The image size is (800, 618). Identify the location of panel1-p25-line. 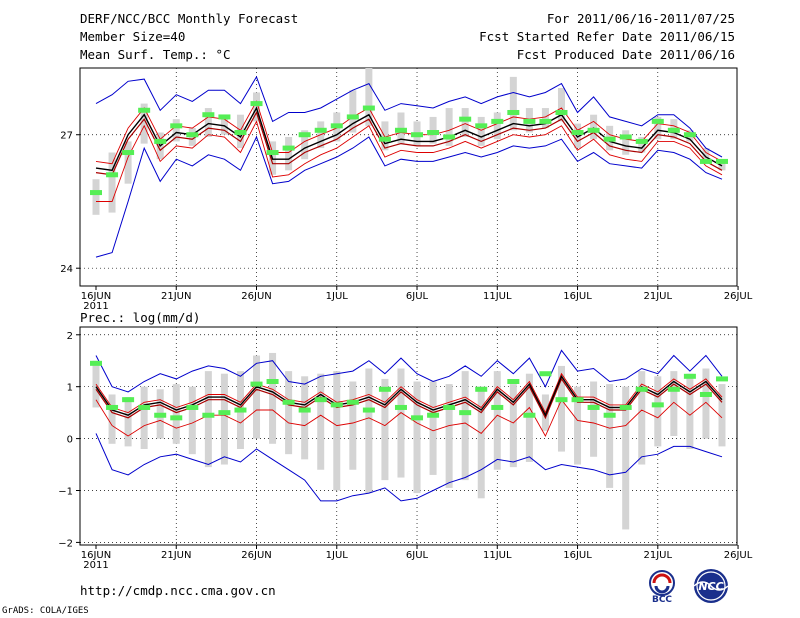
(409, 161).